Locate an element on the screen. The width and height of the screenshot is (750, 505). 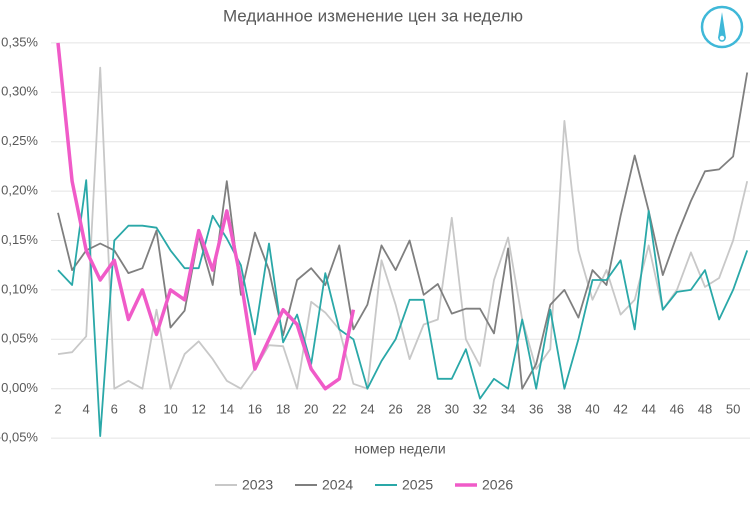
legend-label: 2025 is located at coordinates (417, 485).